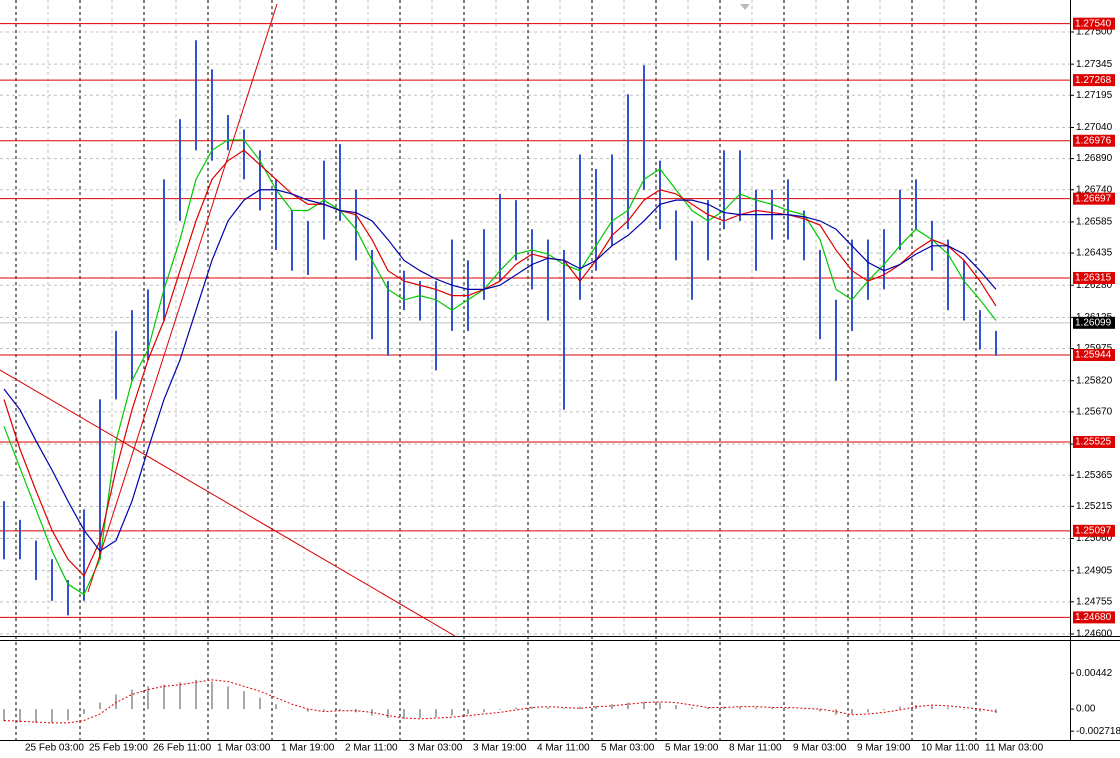 The height and width of the screenshot is (758, 1120). What do you see at coordinates (54, 748) in the screenshot?
I see `x-tick-label: 25 Feb 03:00` at bounding box center [54, 748].